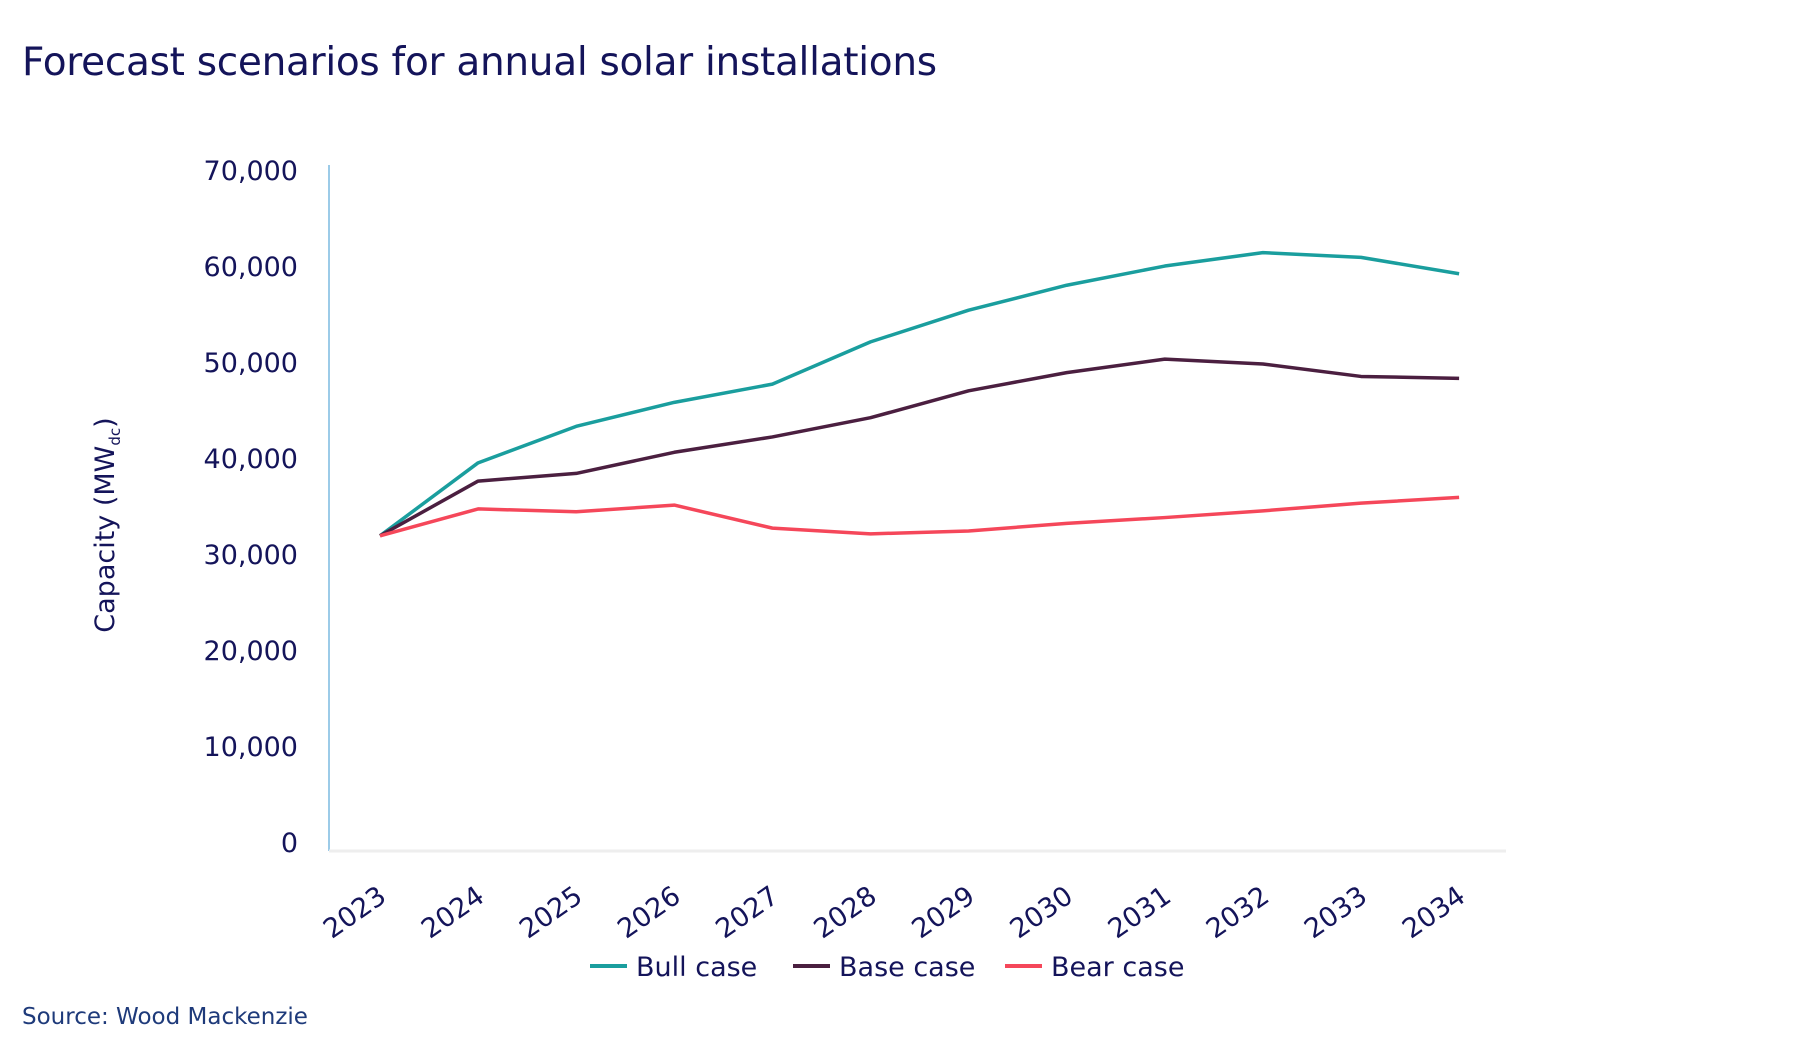 Image resolution: width=1800 pixels, height=1064 pixels. Describe the element at coordinates (251, 651) in the screenshot. I see `y-tick-label: 20,000` at that location.